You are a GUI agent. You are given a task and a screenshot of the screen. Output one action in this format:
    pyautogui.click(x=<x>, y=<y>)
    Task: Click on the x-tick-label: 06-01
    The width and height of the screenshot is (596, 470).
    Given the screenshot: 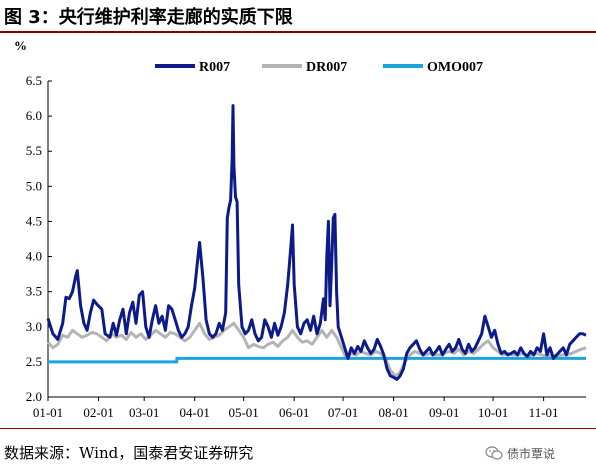 What is the action you would take?
    pyautogui.click(x=294, y=412)
    